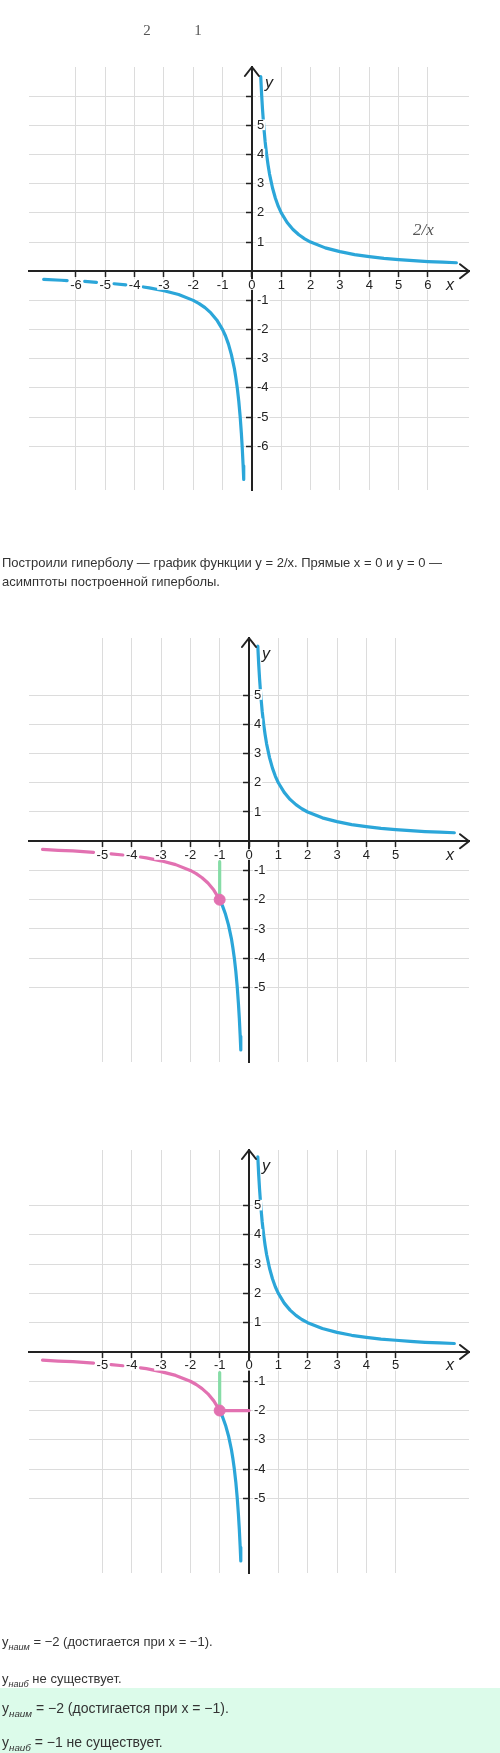 The height and width of the screenshot is (1753, 500). What do you see at coordinates (83, 1742) in the screenshot?
I see `text: y$_{наиб}$ = −1 не существует.` at bounding box center [83, 1742].